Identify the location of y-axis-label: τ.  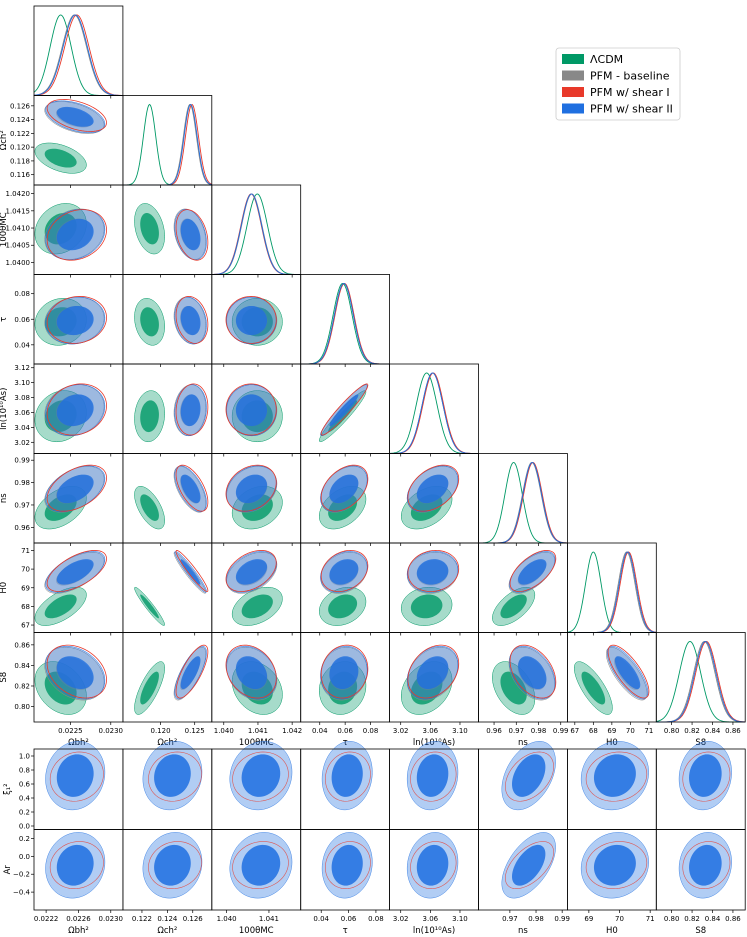
(4, 319).